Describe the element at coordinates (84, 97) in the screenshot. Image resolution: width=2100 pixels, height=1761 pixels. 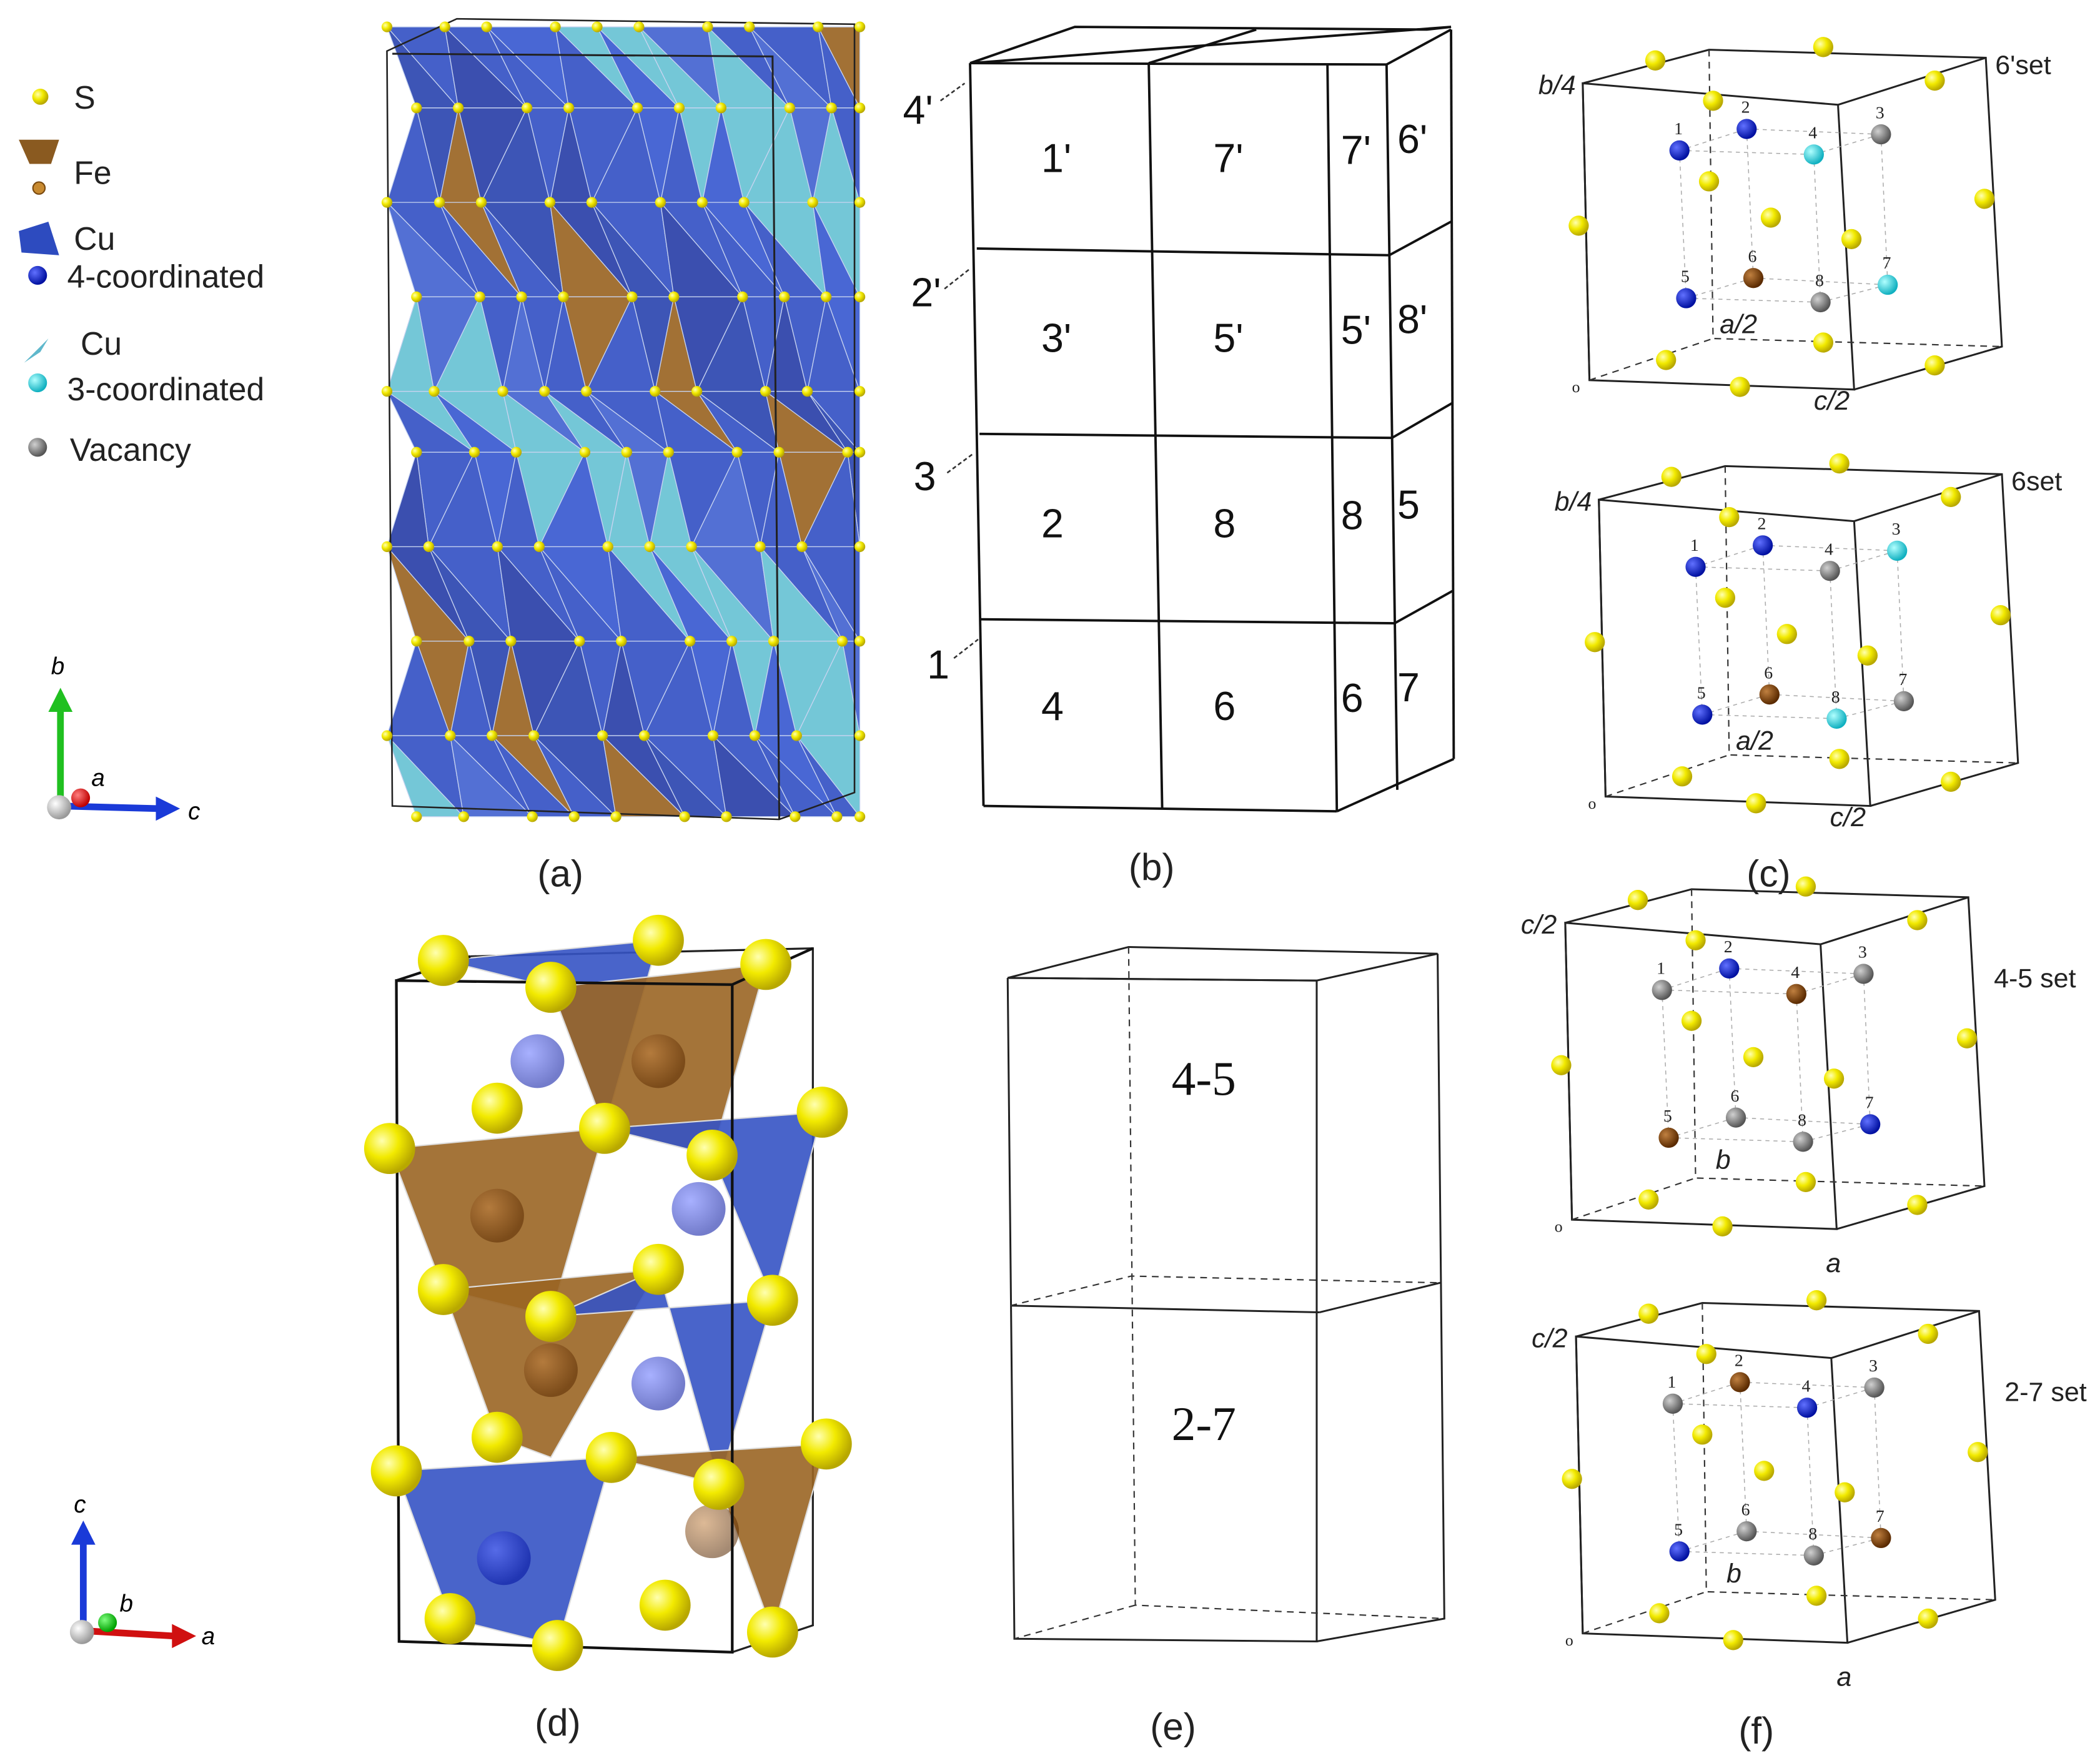
I see `legend-label-s: S` at that location.